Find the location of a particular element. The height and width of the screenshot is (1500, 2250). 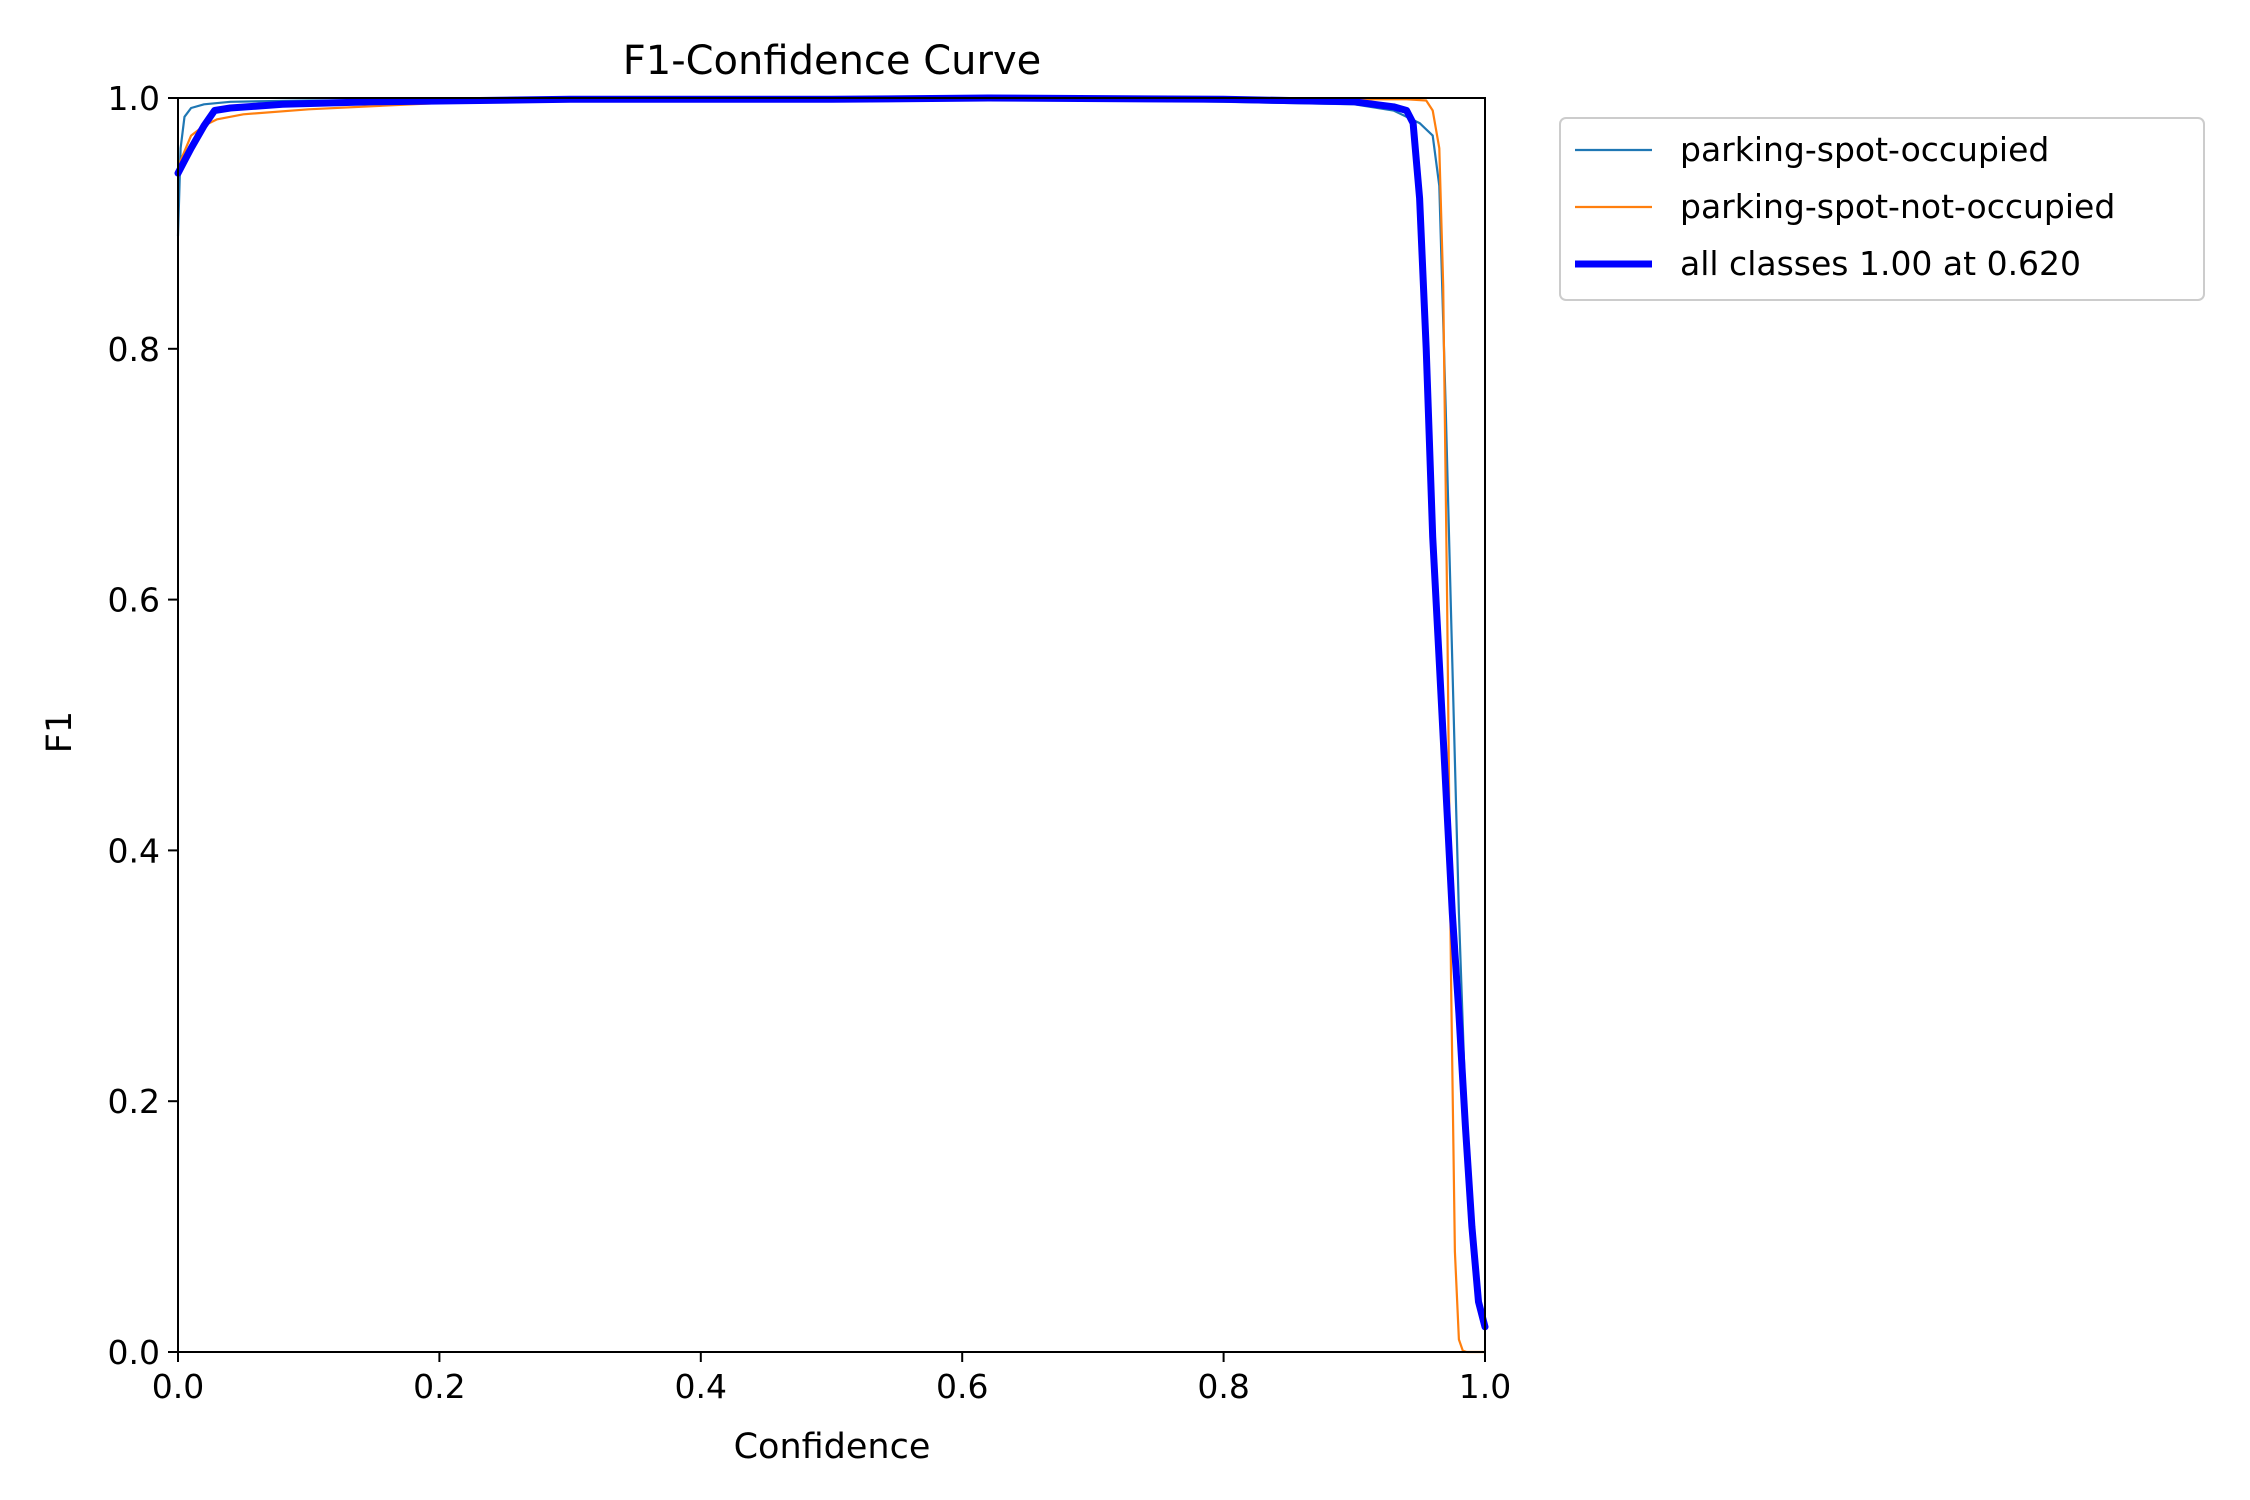

x-axis-label: Confidence is located at coordinates (832, 1447).